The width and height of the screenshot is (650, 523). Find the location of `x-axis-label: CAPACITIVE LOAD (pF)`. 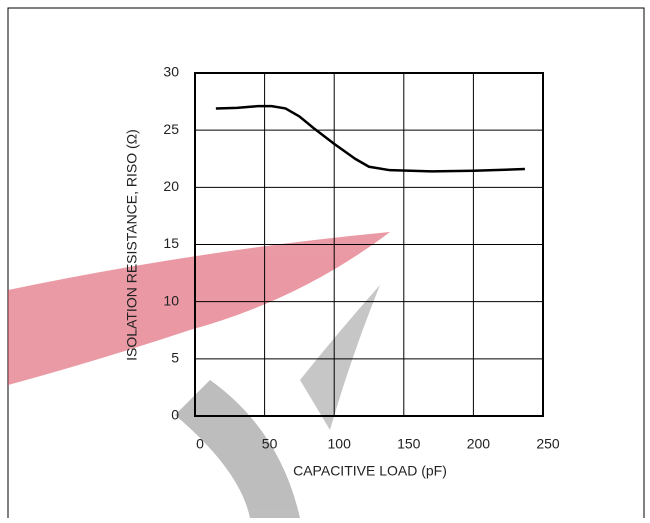

x-axis-label: CAPACITIVE LOAD (pF) is located at coordinates (370, 471).